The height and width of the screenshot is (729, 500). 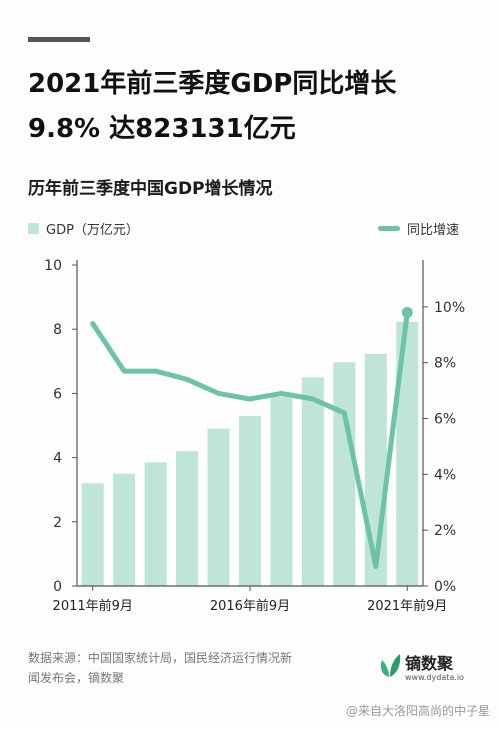 What do you see at coordinates (59, 39) in the screenshot?
I see `header-accent-bar` at bounding box center [59, 39].